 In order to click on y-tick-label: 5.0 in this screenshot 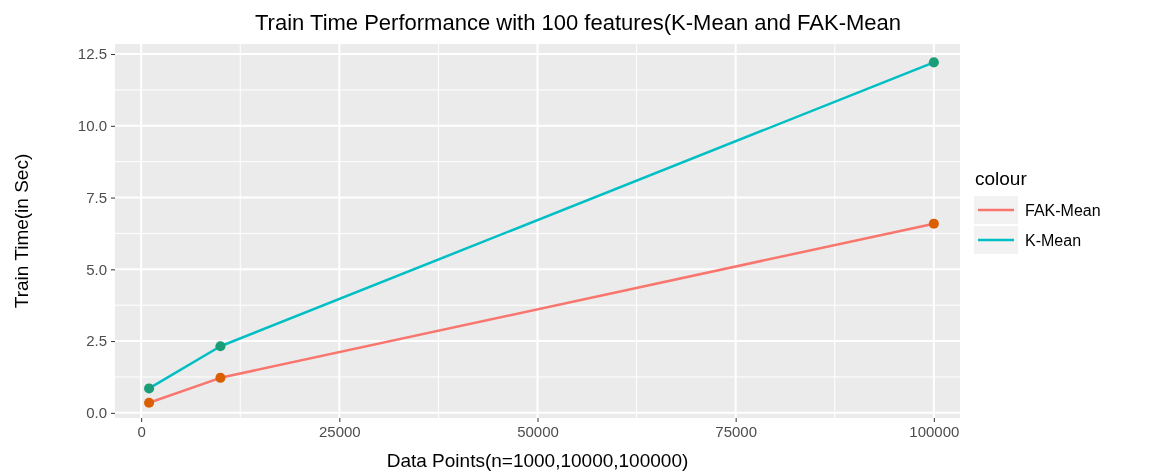, I will do `click(96, 269)`.